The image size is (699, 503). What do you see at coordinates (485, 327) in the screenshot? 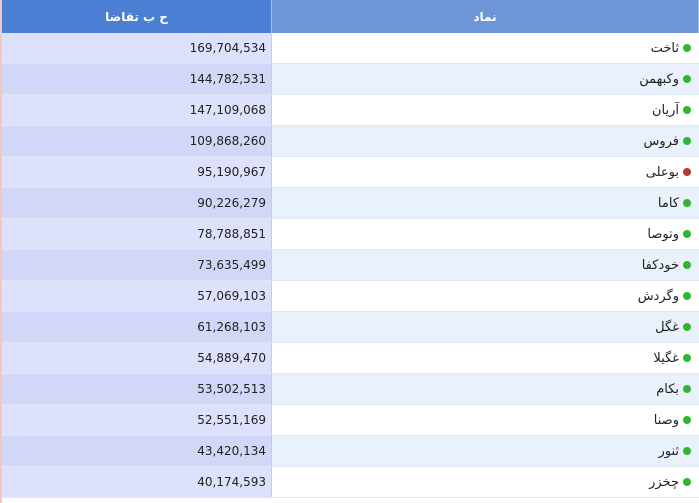
I see `symbol-cell: غگل` at bounding box center [485, 327].